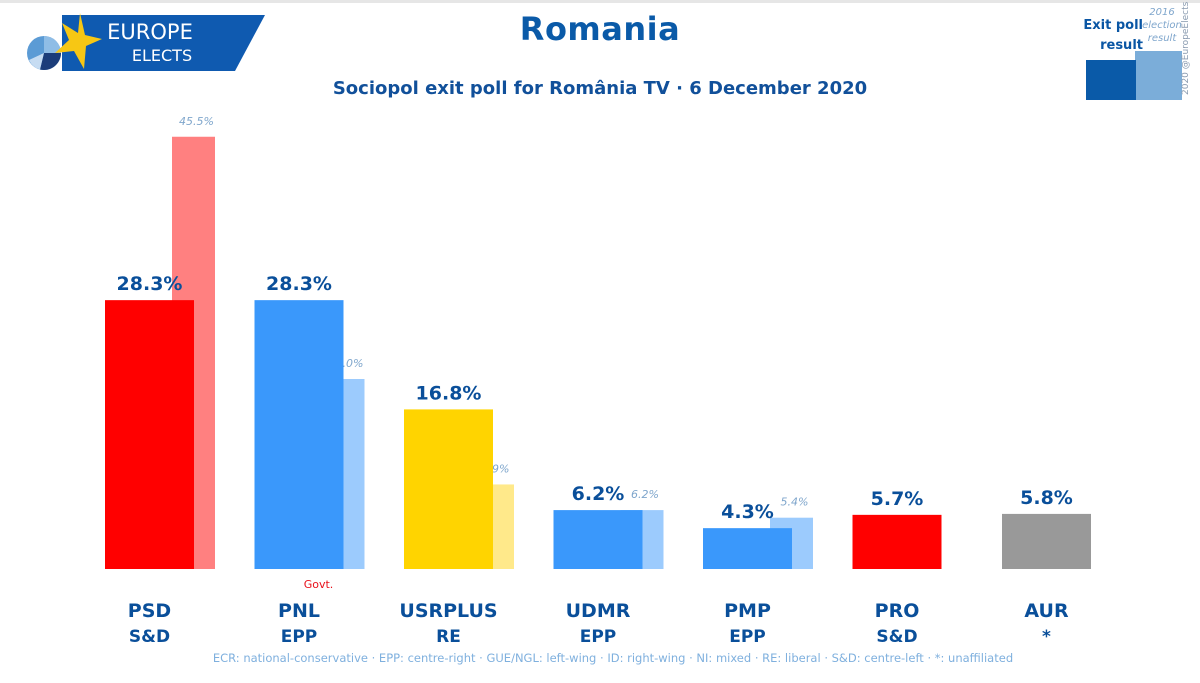 Image resolution: width=1200 pixels, height=683 pixels. I want to click on party-label-aur: AUR, so click(1046, 611).